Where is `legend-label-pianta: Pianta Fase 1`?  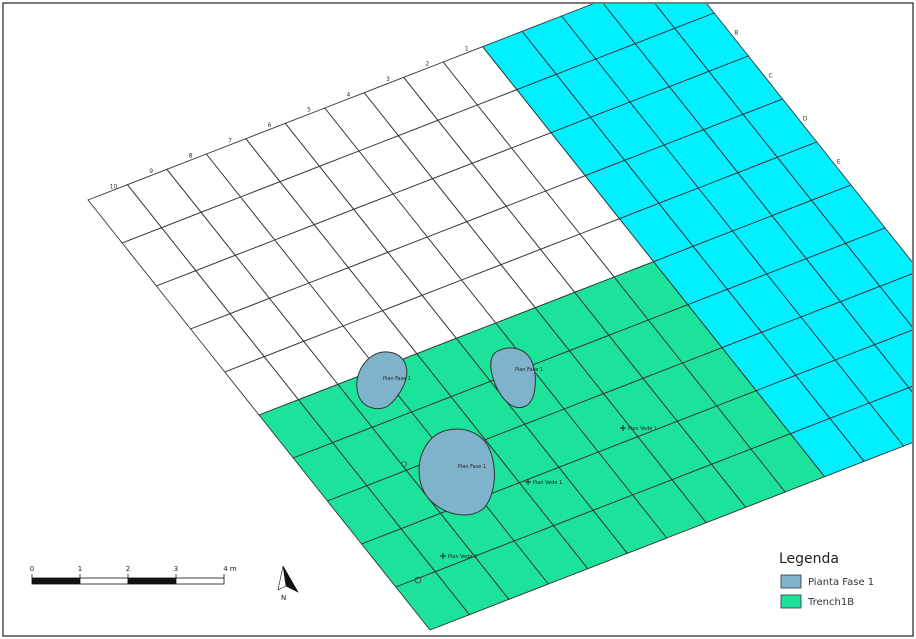 legend-label-pianta: Pianta Fase 1 is located at coordinates (841, 582).